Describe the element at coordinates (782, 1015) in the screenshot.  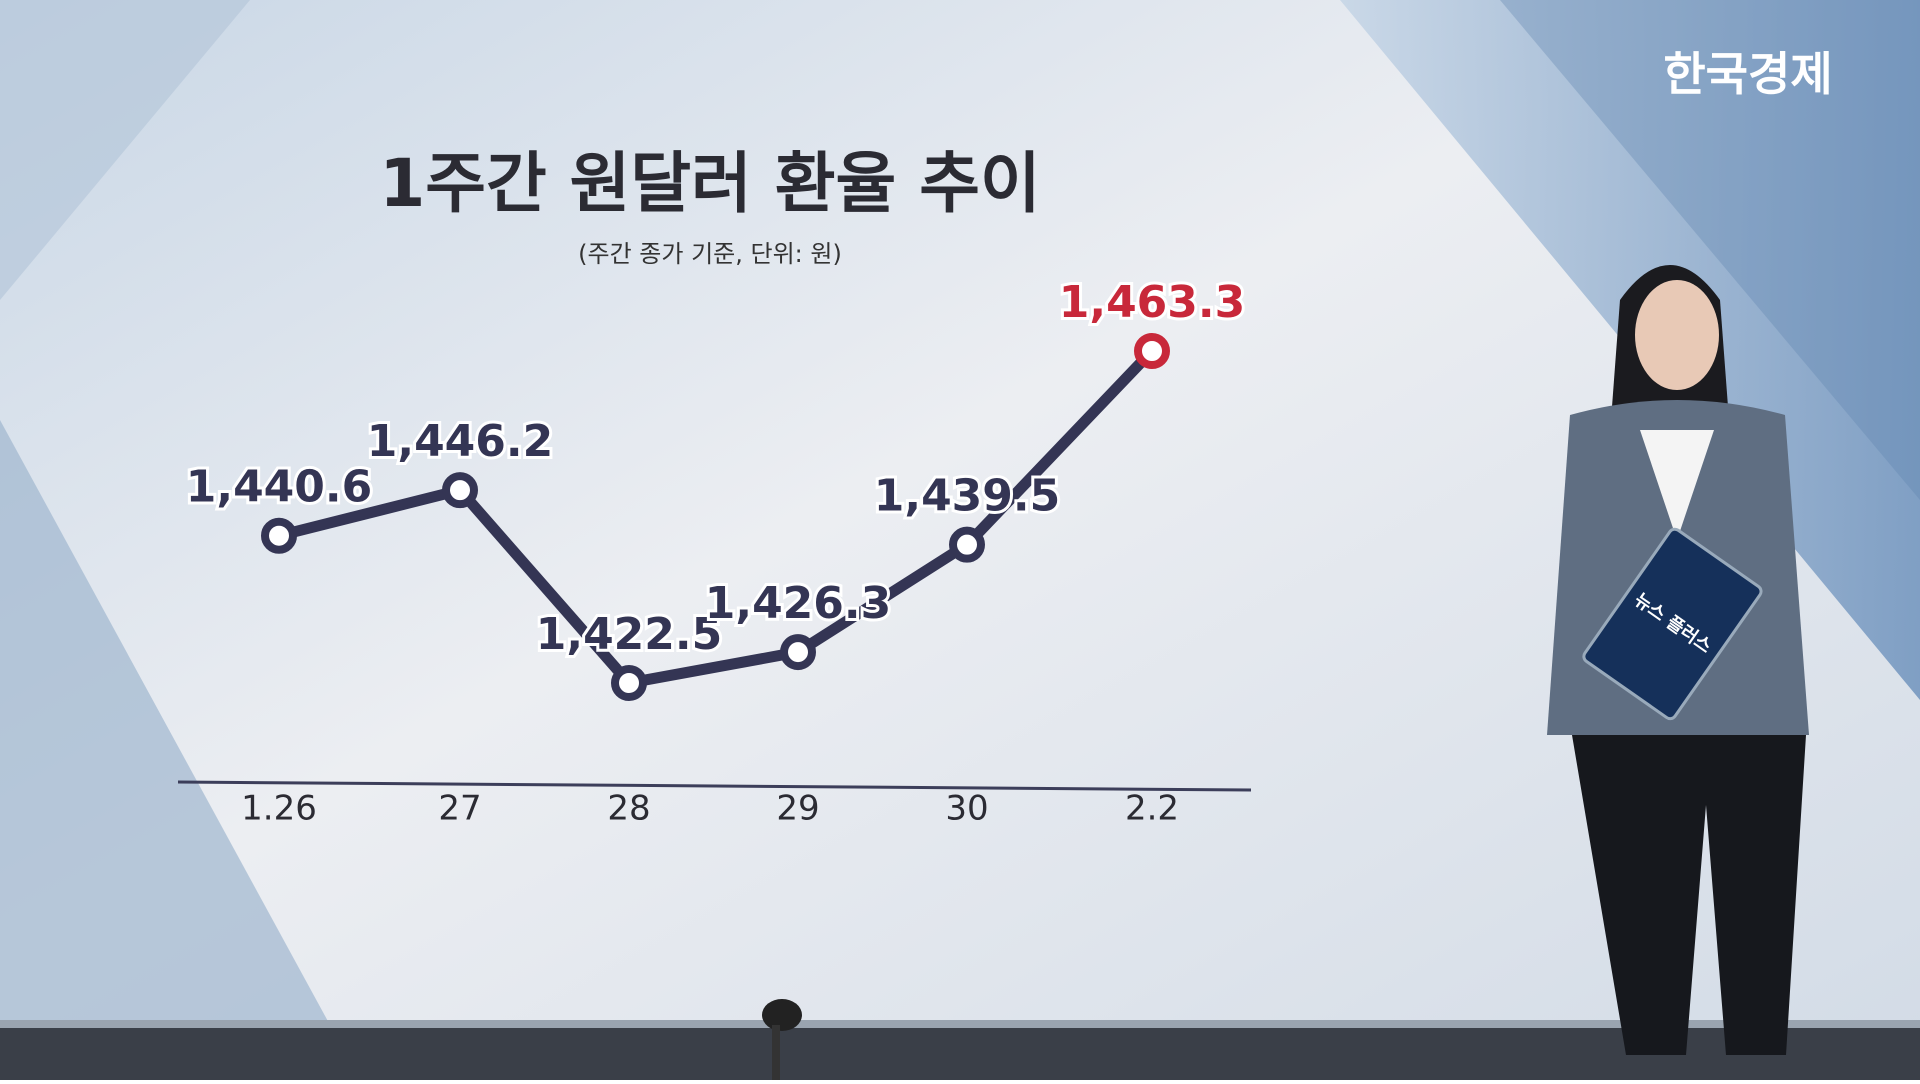
I see `microphone` at that location.